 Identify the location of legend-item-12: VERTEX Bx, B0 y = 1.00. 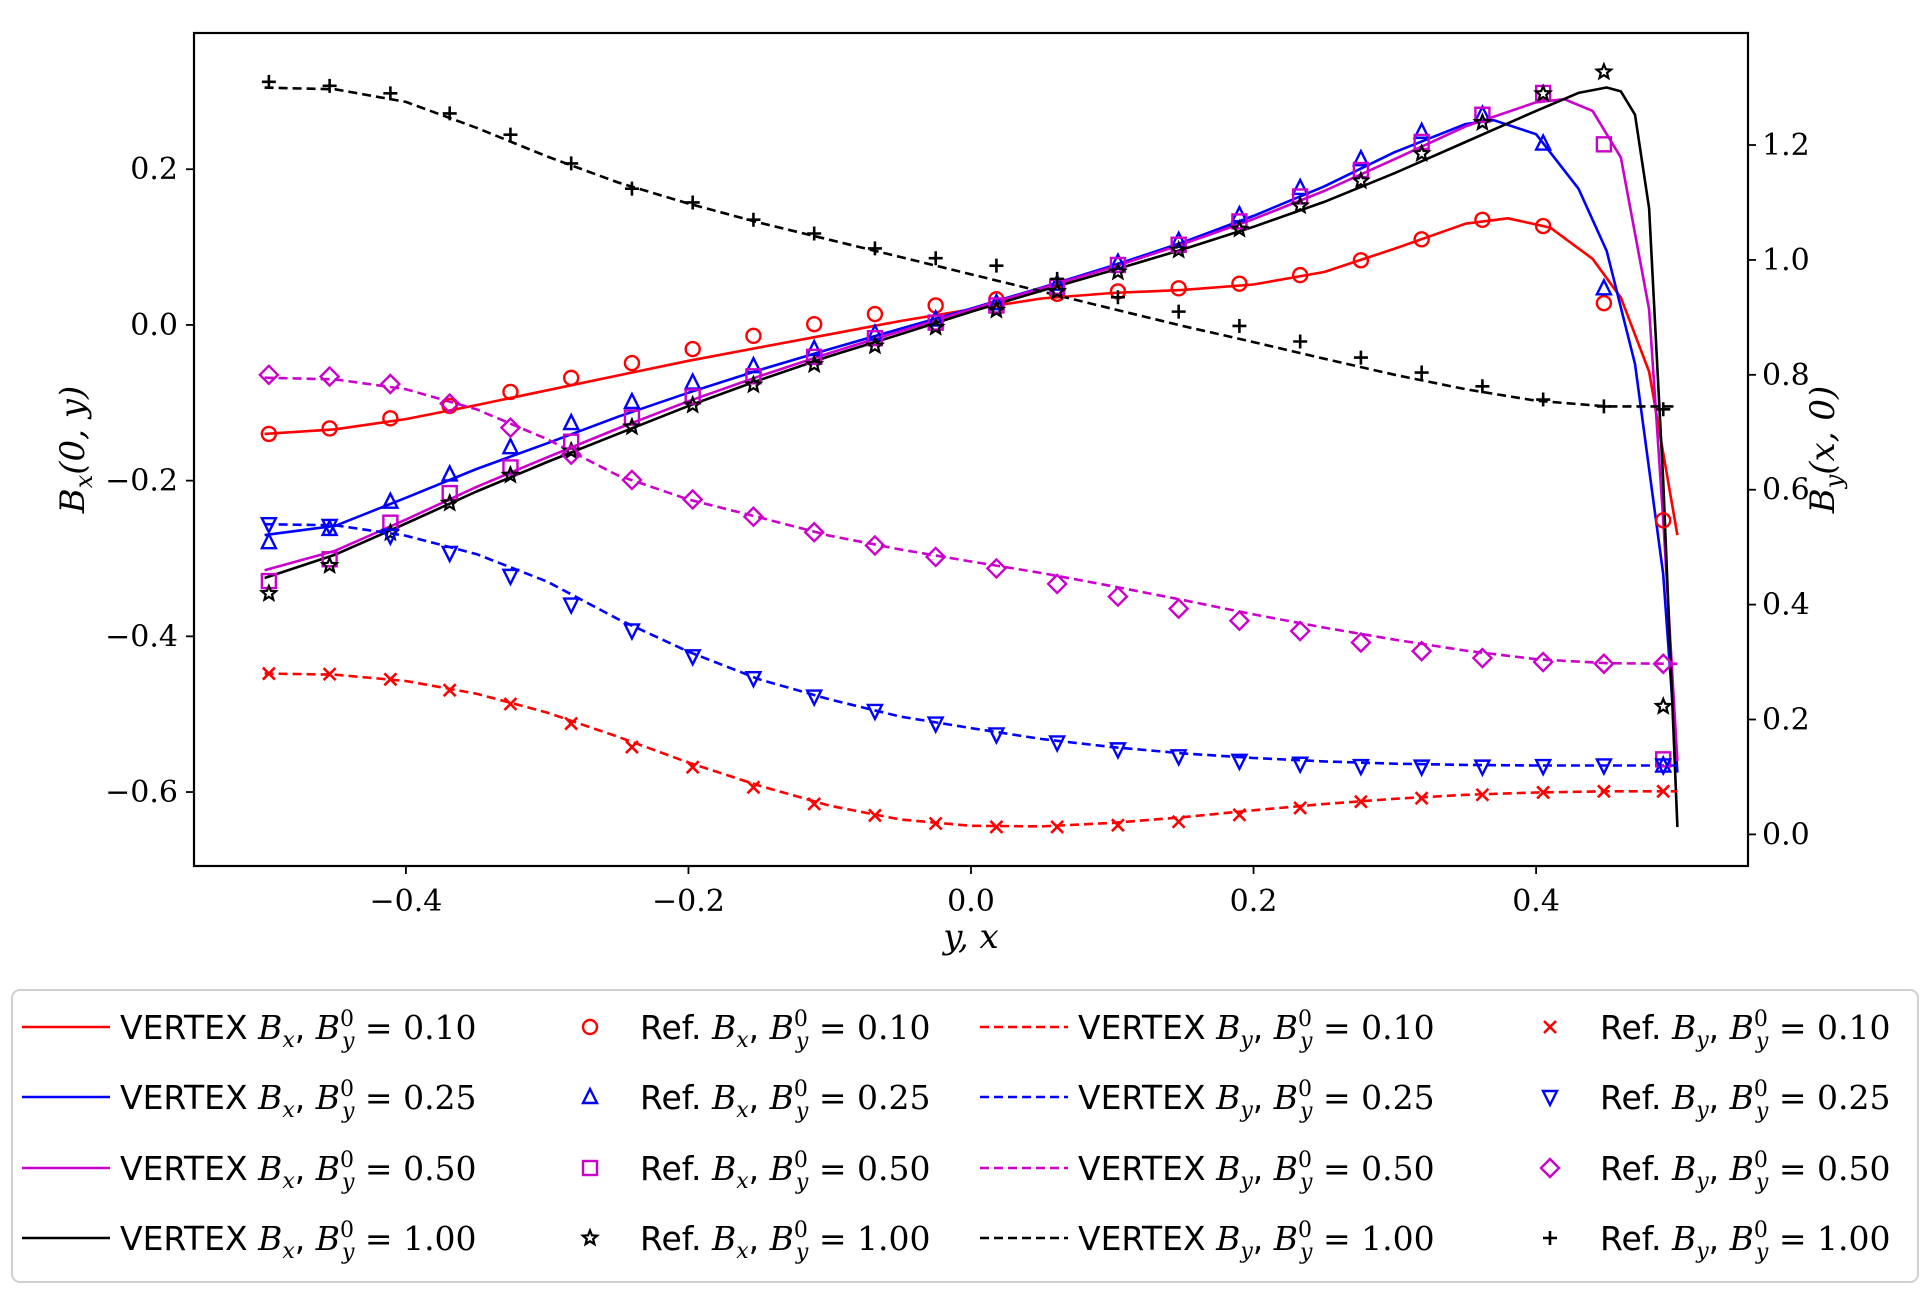
(249, 1241).